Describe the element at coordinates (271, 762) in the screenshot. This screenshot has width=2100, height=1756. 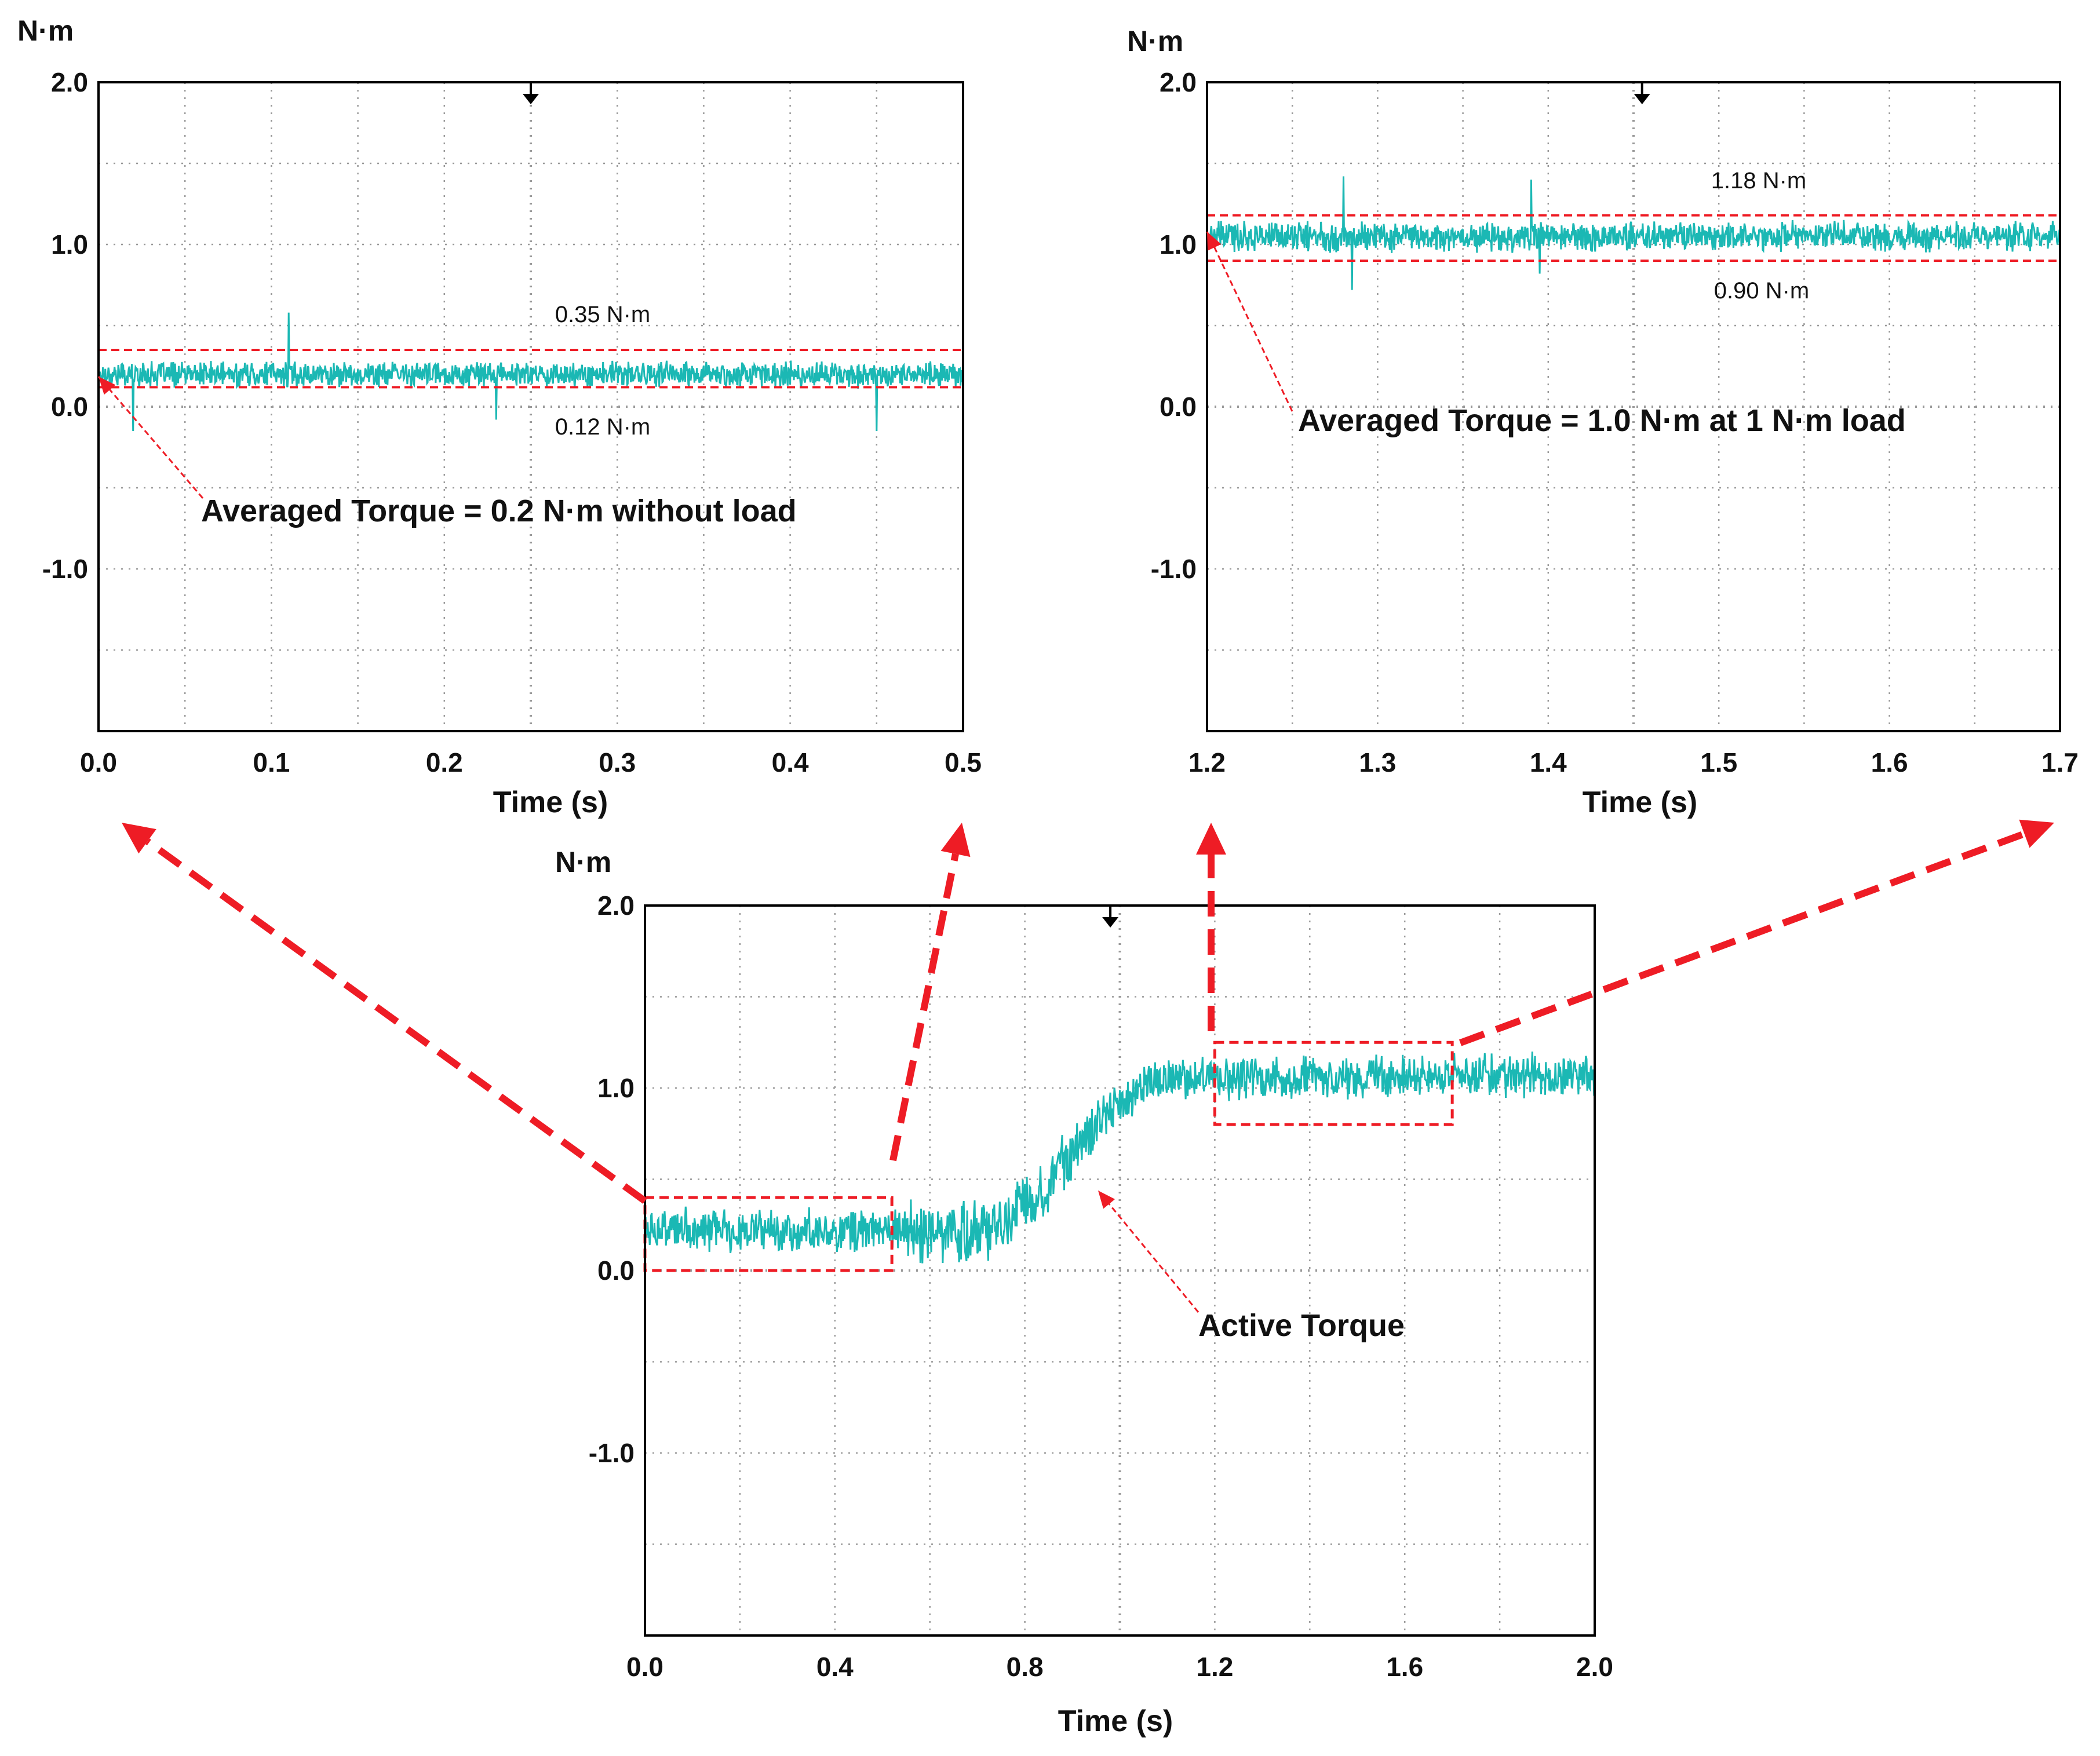
I see `x-tick-label: 0.1` at that location.